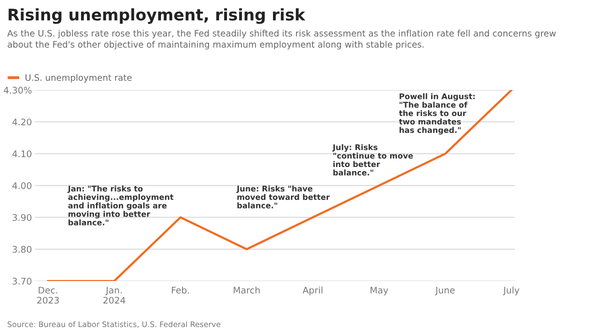  I want to click on chart-title: Rising unemployment, rising risk, so click(157, 16).